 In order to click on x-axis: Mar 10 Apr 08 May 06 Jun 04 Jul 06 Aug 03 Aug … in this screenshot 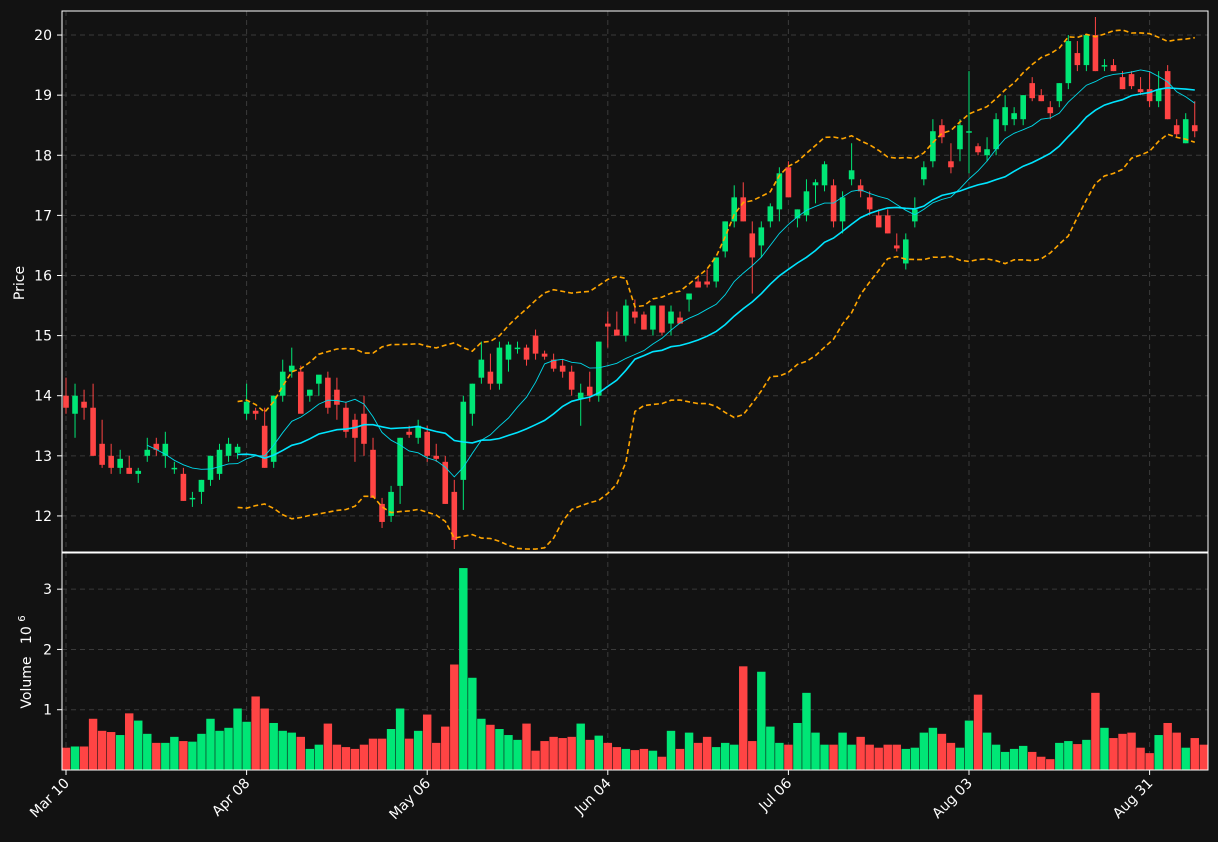, I will do `click(591, 796)`.